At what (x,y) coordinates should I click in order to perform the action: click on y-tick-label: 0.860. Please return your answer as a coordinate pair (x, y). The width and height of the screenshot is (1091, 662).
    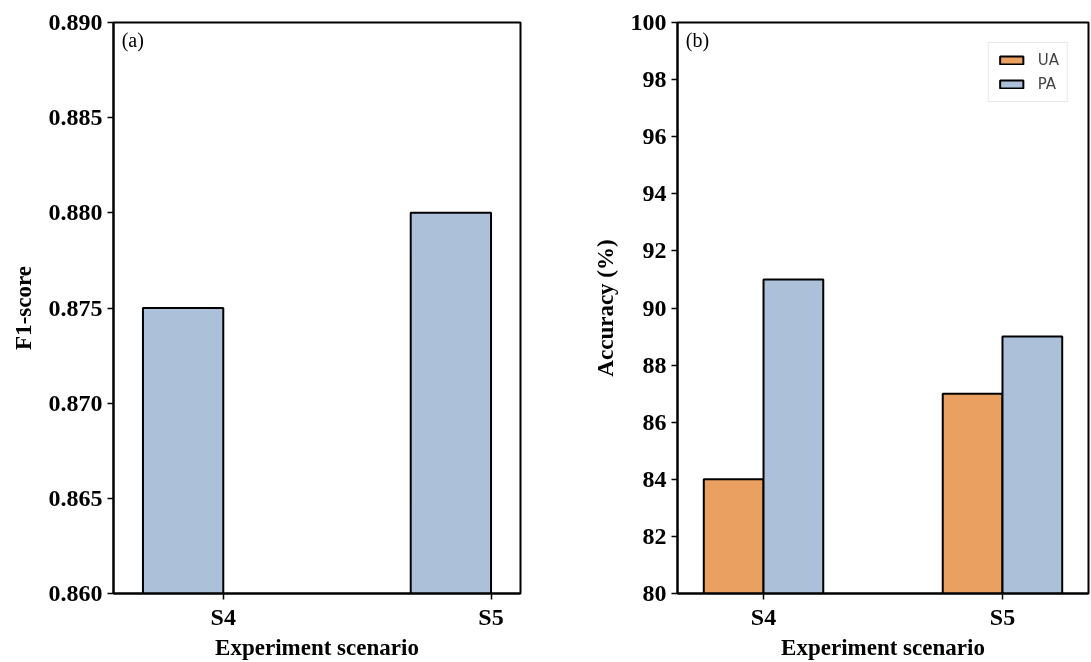
    Looking at the image, I should click on (75, 593).